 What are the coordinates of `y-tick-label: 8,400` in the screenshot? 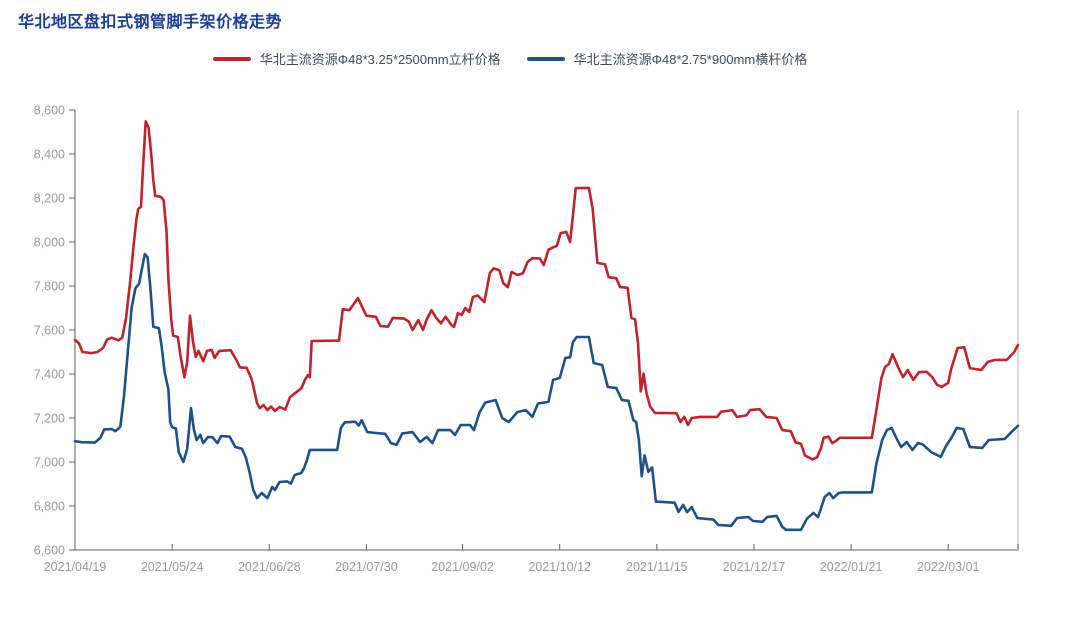 It's located at (49, 155).